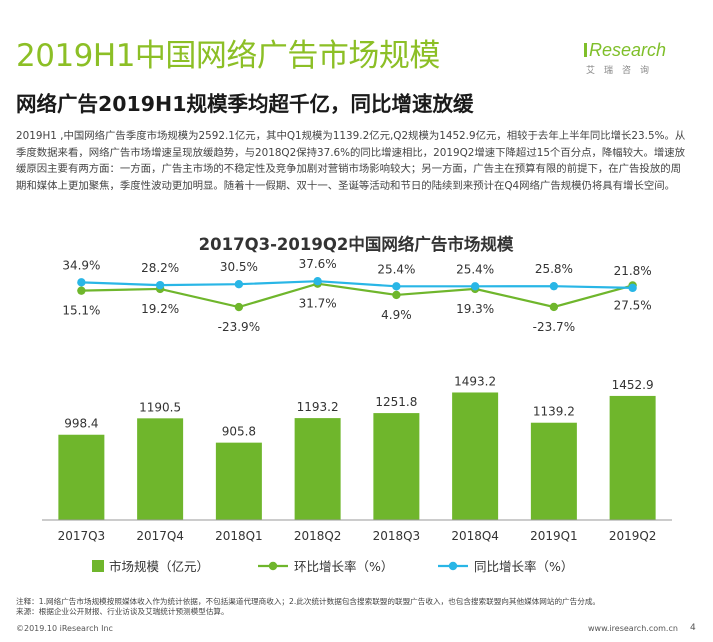 This screenshot has width=713, height=642. I want to click on yoy-rate-line, so click(357, 284).